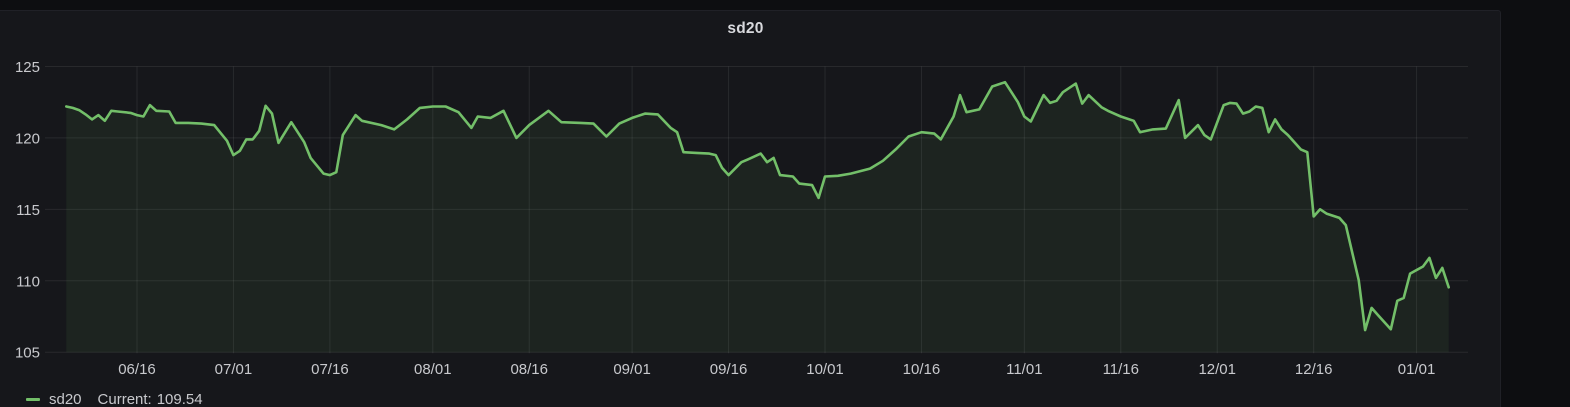 Image resolution: width=1570 pixels, height=407 pixels. Describe the element at coordinates (330, 369) in the screenshot. I see `x-axis-tick-label: 07/16` at that location.